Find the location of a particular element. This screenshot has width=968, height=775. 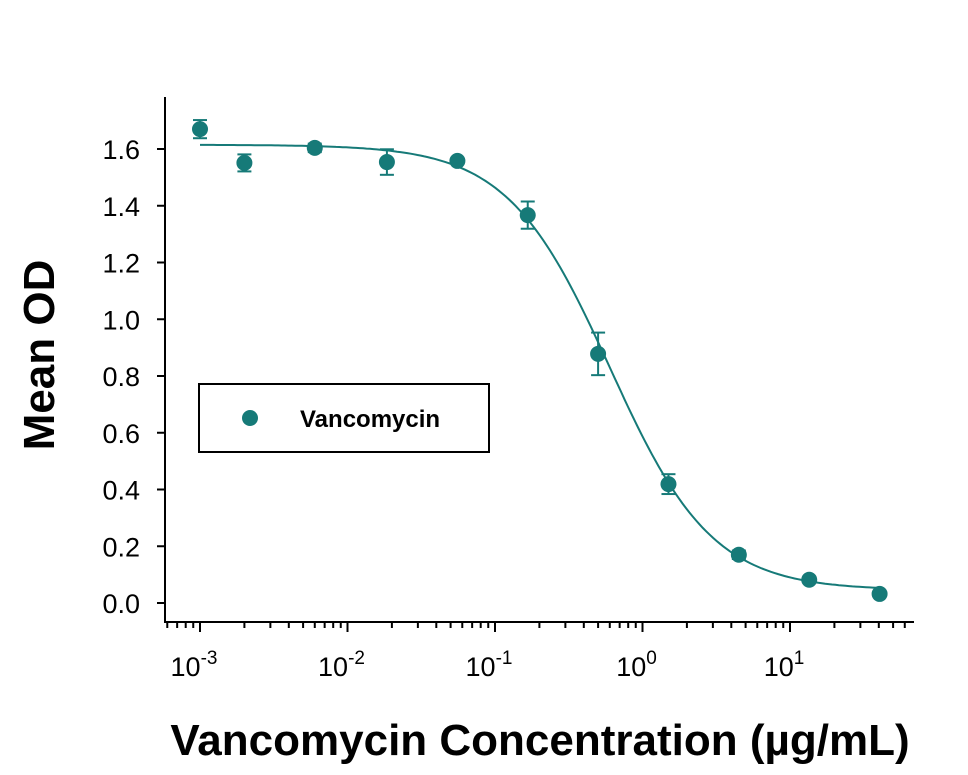

x-tick-exponent: -1 is located at coordinates (504, 658).